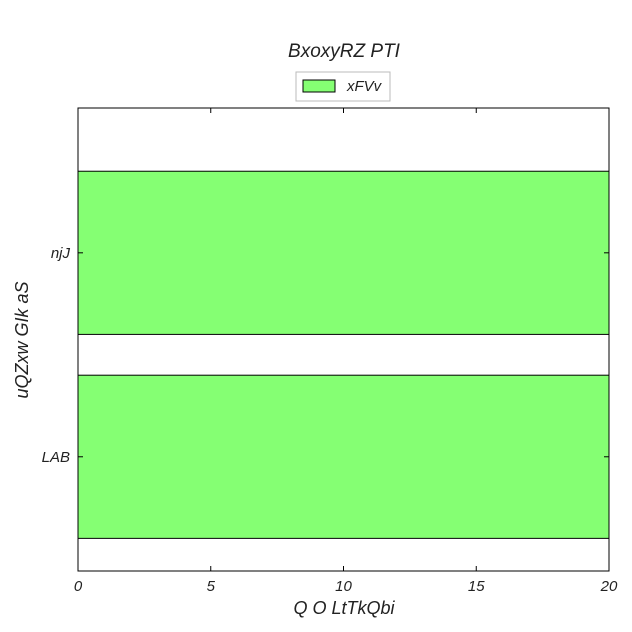  I want to click on x-tick-label: 15, so click(476, 586).